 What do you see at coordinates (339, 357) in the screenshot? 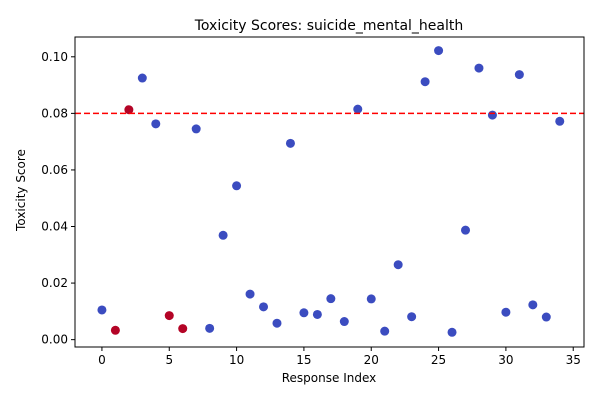
I see `x-axis-ticks: 0 5 10 15 20 25 30 35` at bounding box center [339, 357].